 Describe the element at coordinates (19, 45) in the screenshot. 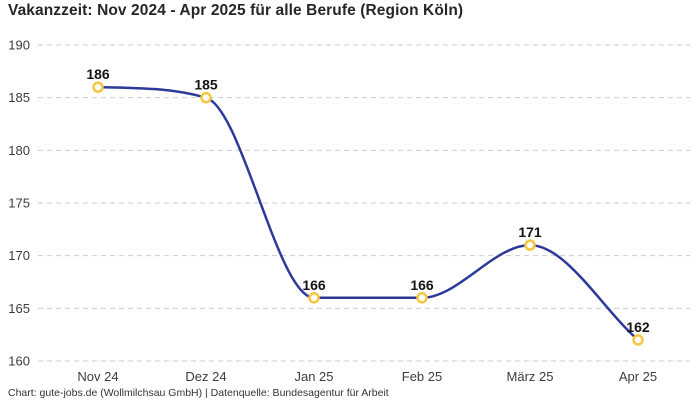

I see `y-tick-label: 190` at that location.